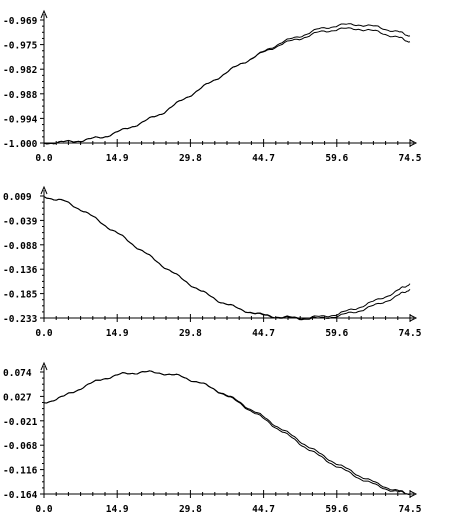  Describe the element at coordinates (410, 333) in the screenshot. I see `x-tick-label-1-5: 74.5` at that location.